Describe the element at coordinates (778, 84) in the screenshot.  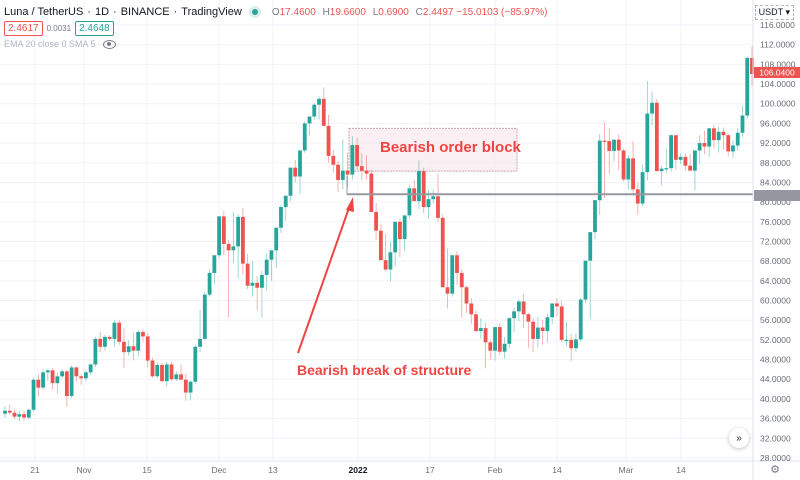
I see `price-tick: 104.0000` at that location.